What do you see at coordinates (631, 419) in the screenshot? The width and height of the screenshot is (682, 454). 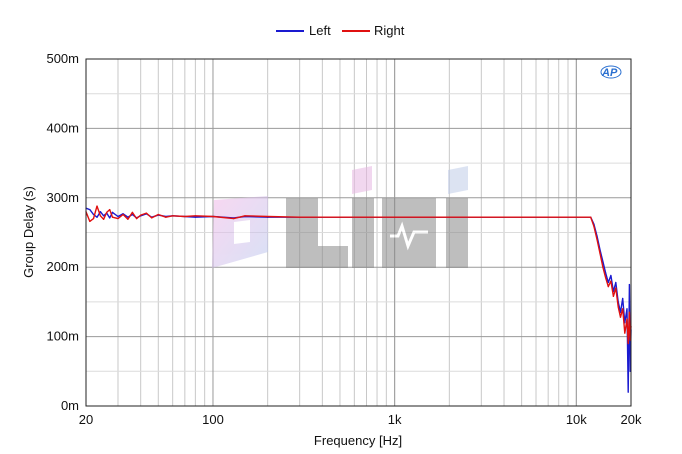 I see `x-tick-label: 20k` at bounding box center [631, 419].